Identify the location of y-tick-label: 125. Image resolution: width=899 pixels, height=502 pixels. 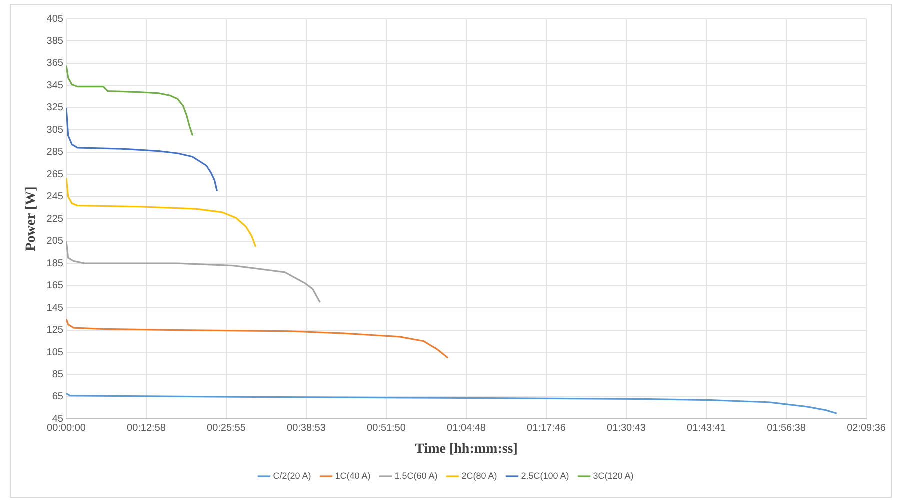
(55, 330).